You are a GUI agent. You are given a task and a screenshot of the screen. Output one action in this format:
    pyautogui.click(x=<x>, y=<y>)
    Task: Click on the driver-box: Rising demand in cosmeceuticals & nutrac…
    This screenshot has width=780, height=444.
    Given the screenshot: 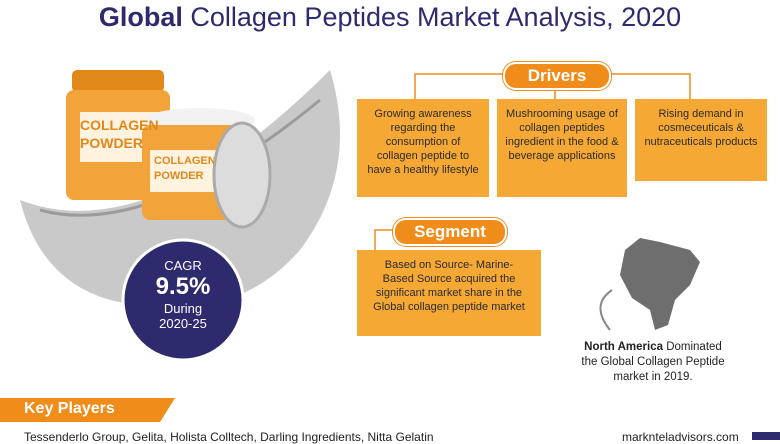 What is the action you would take?
    pyautogui.click(x=701, y=140)
    